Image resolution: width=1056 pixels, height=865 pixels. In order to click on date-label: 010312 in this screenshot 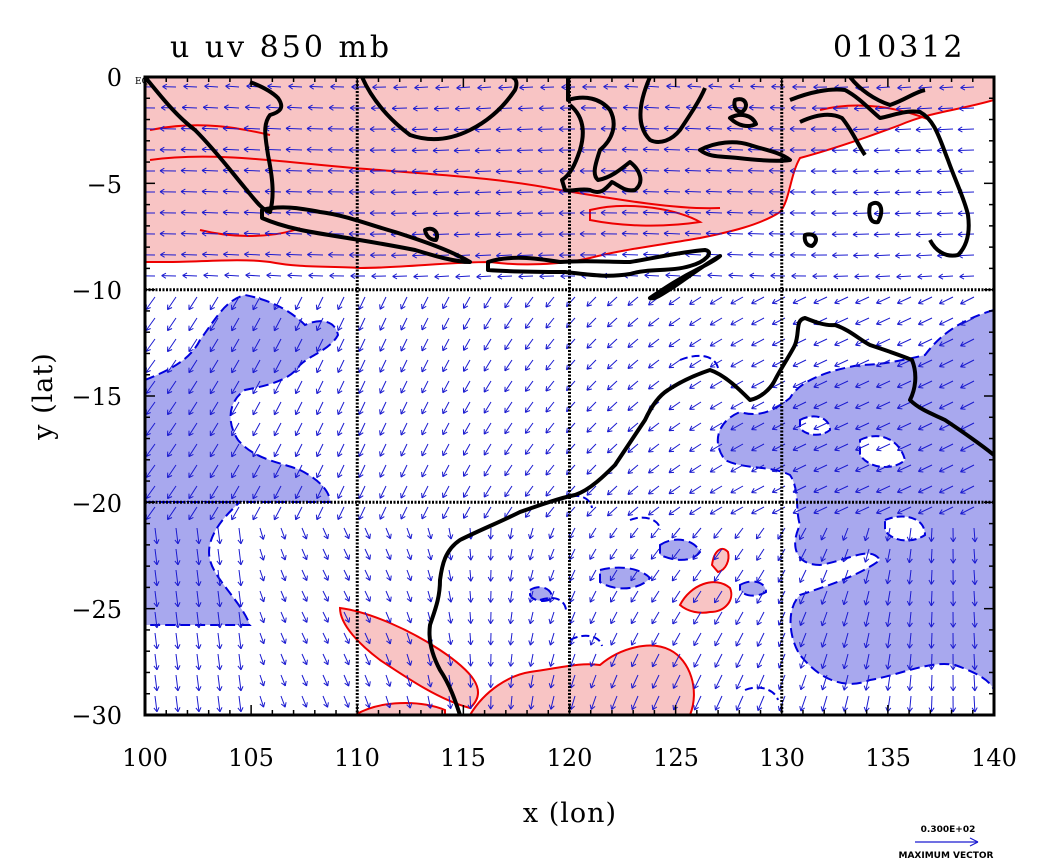, I will do `click(899, 47)`.